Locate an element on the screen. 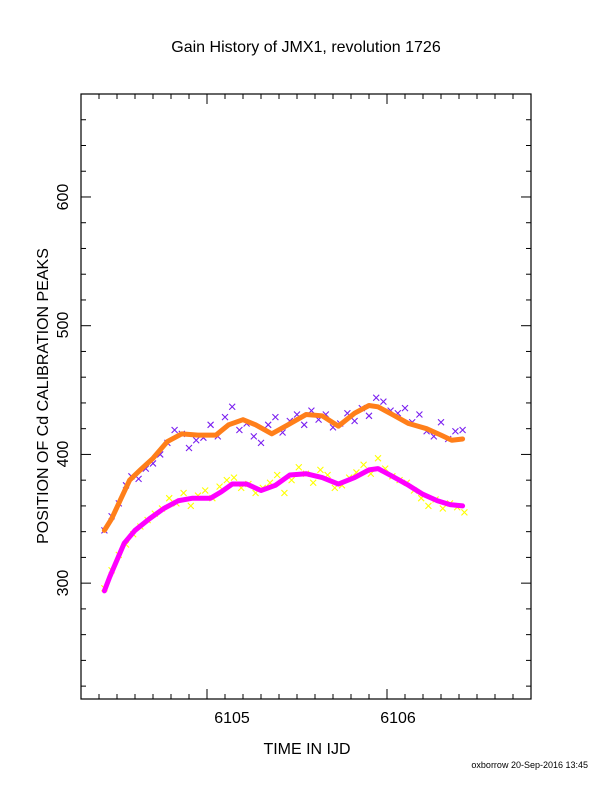  y-tick-label-400: 400 is located at coordinates (63, 454).